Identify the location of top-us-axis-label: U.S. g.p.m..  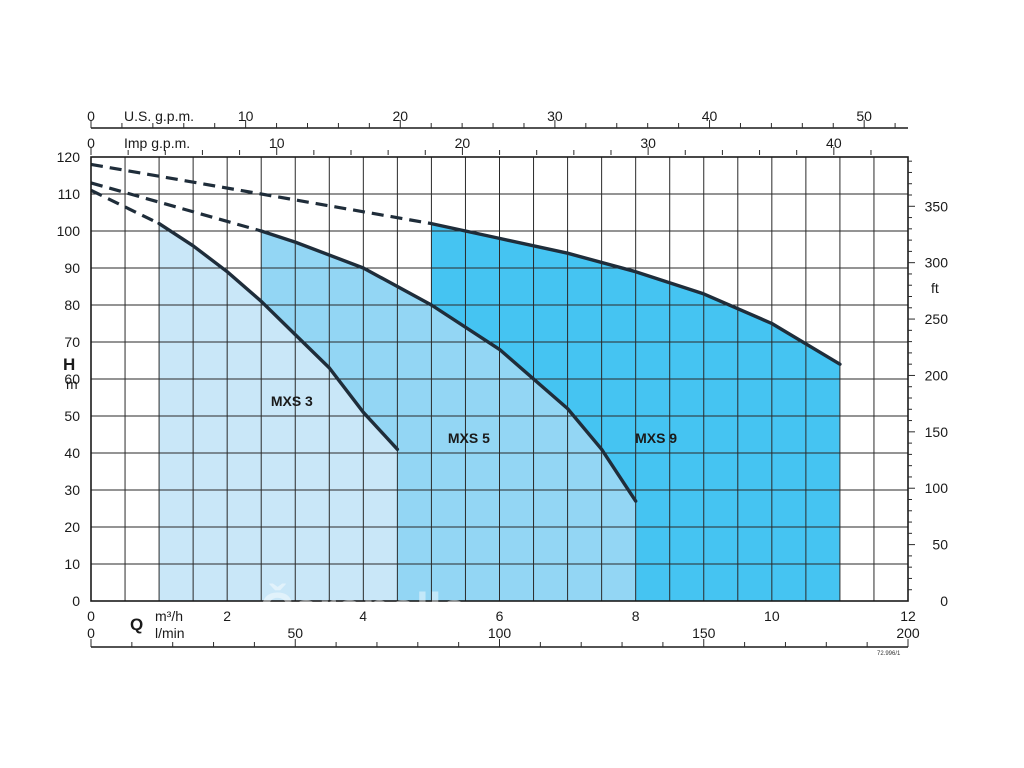
(159, 116).